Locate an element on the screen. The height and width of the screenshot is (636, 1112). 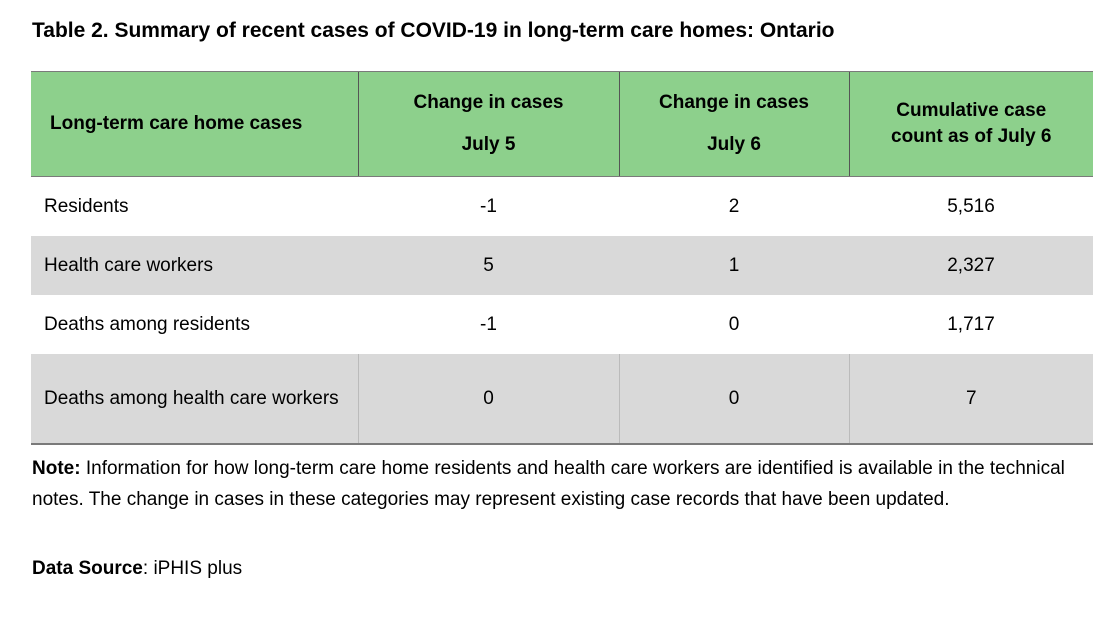
header-category: Long-term care home cases is located at coordinates (194, 124).